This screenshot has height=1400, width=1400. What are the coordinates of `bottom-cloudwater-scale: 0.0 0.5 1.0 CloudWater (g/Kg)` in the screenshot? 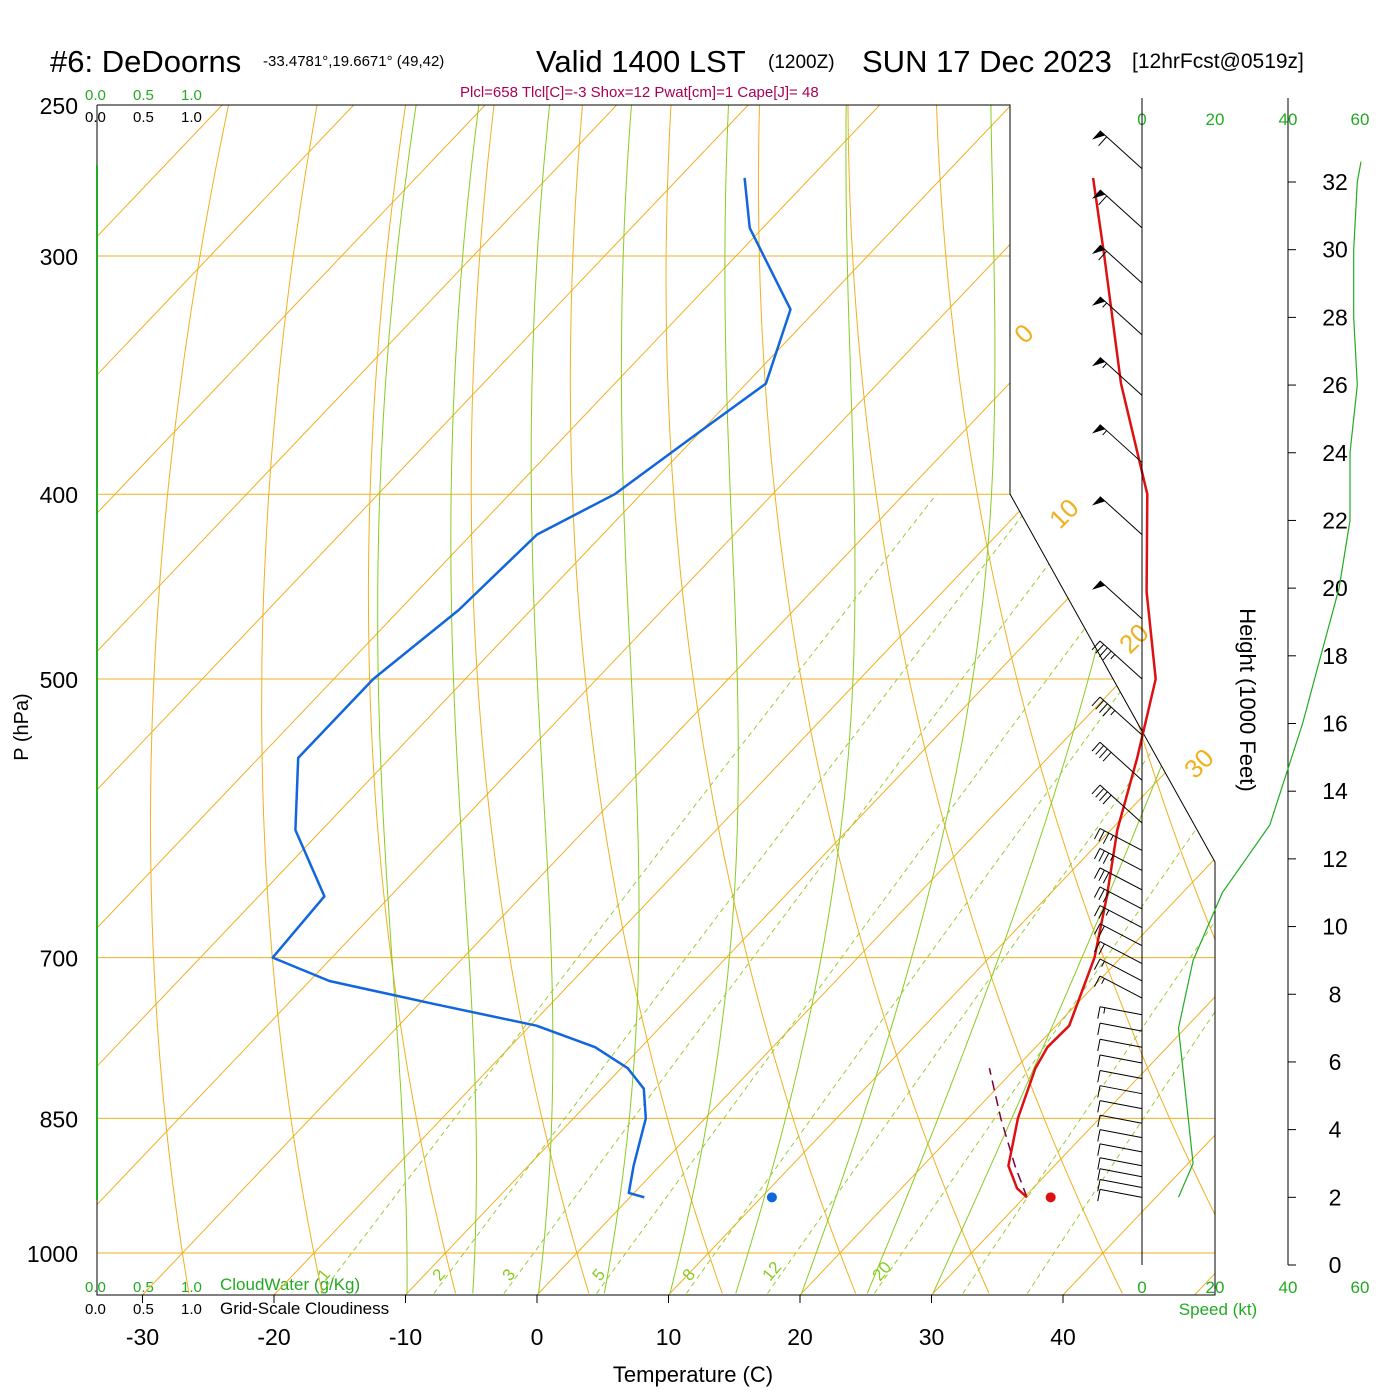 It's located at (222, 1285).